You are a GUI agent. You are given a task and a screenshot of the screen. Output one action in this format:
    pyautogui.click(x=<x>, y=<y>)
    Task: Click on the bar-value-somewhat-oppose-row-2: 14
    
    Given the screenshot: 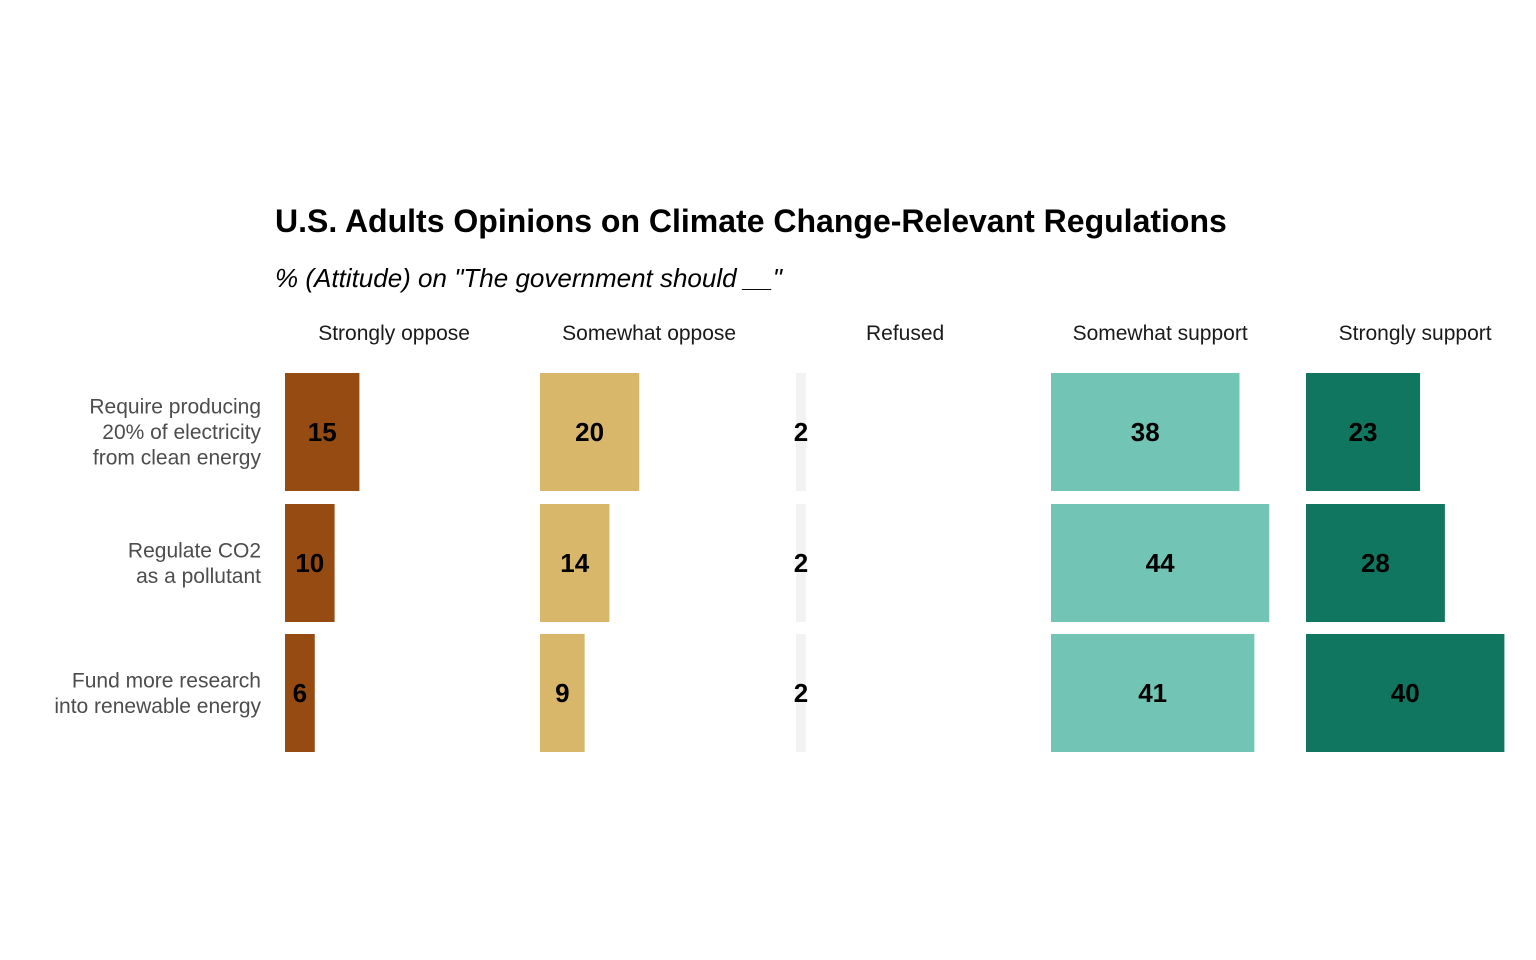 What is the action you would take?
    pyautogui.click(x=574, y=563)
    